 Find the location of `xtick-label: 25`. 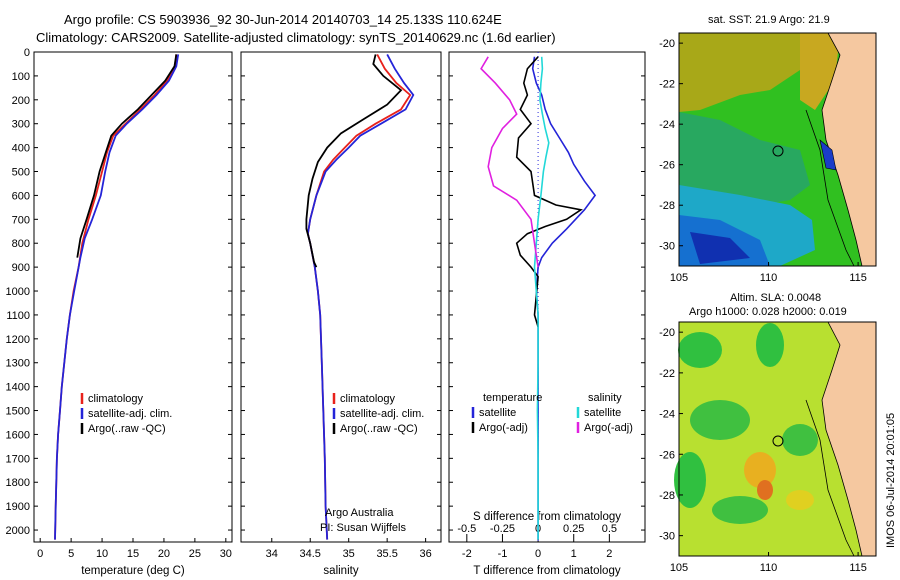

xtick-label: 25 is located at coordinates (195, 554).